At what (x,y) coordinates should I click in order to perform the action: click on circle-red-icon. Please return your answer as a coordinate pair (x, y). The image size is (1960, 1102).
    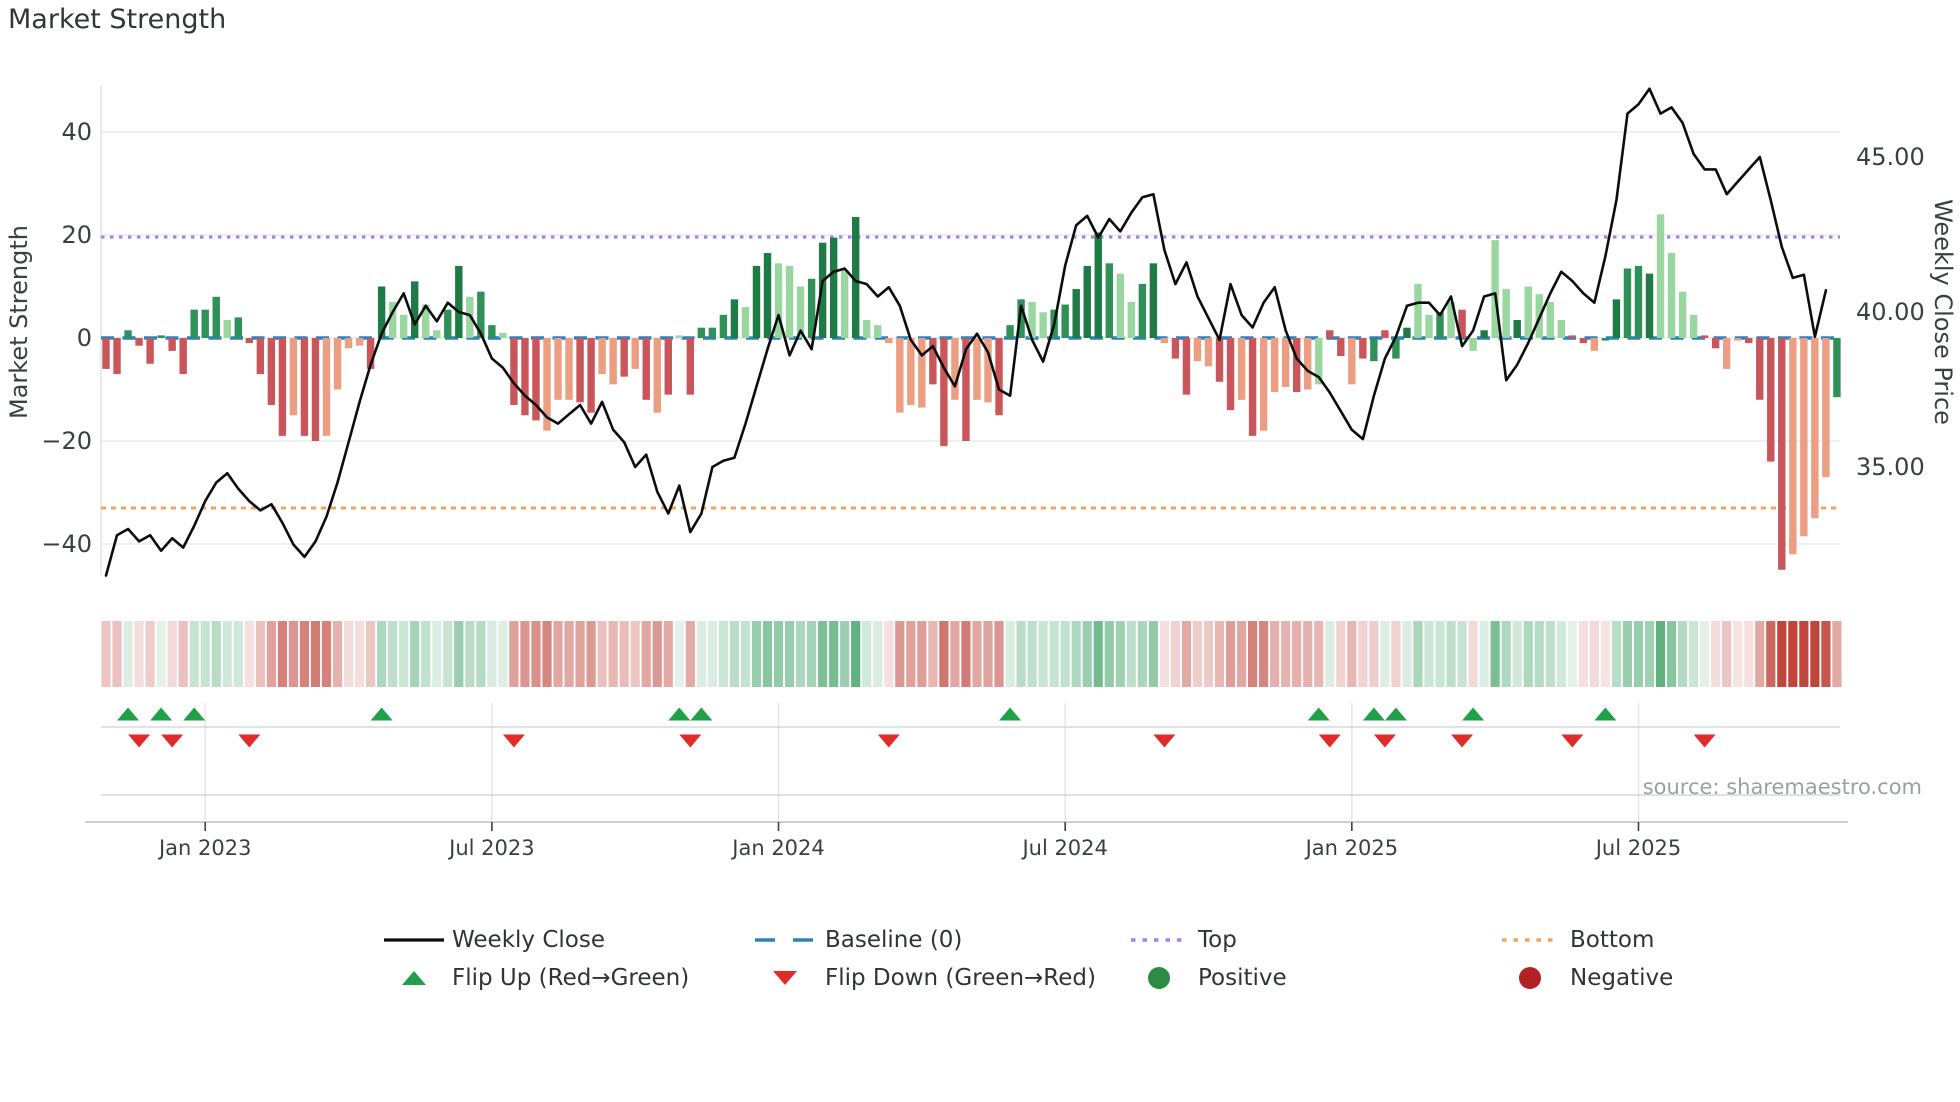
    Looking at the image, I should click on (1530, 978).